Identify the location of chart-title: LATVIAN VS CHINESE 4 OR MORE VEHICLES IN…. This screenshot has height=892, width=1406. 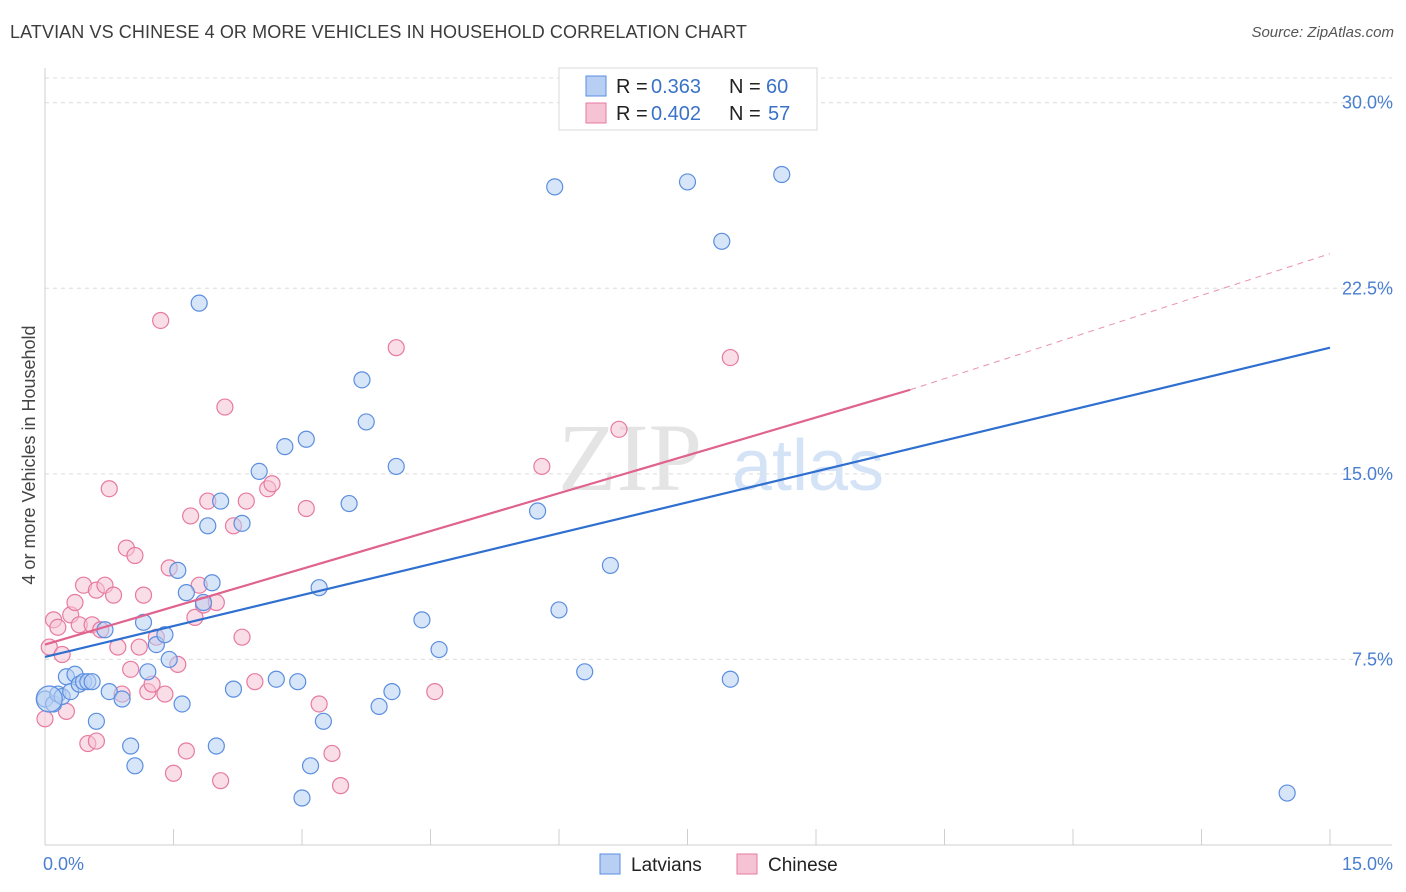
(378, 32).